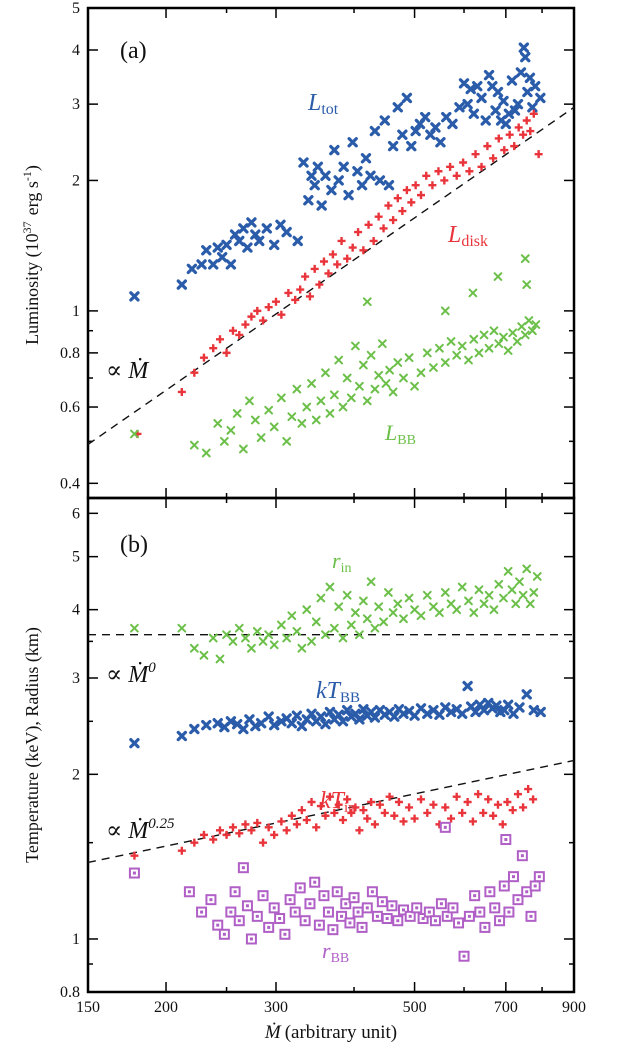 The width and height of the screenshot is (618, 1050). I want to click on series-label-ltot: Ltot, so click(323, 104).